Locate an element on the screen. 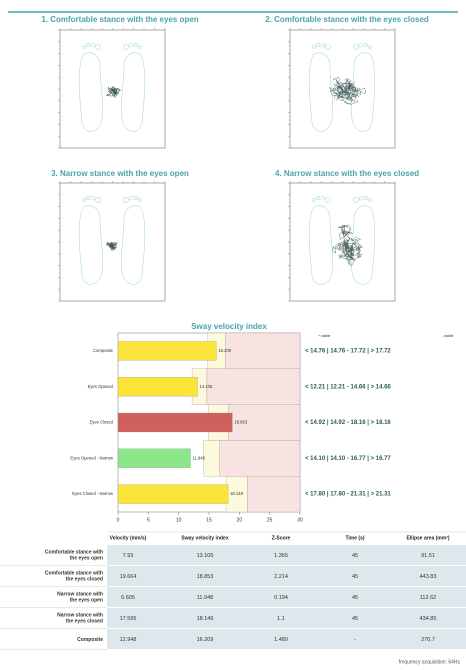  panel-title: 1. Comfortable stance with the eyes open is located at coordinates (119, 19).